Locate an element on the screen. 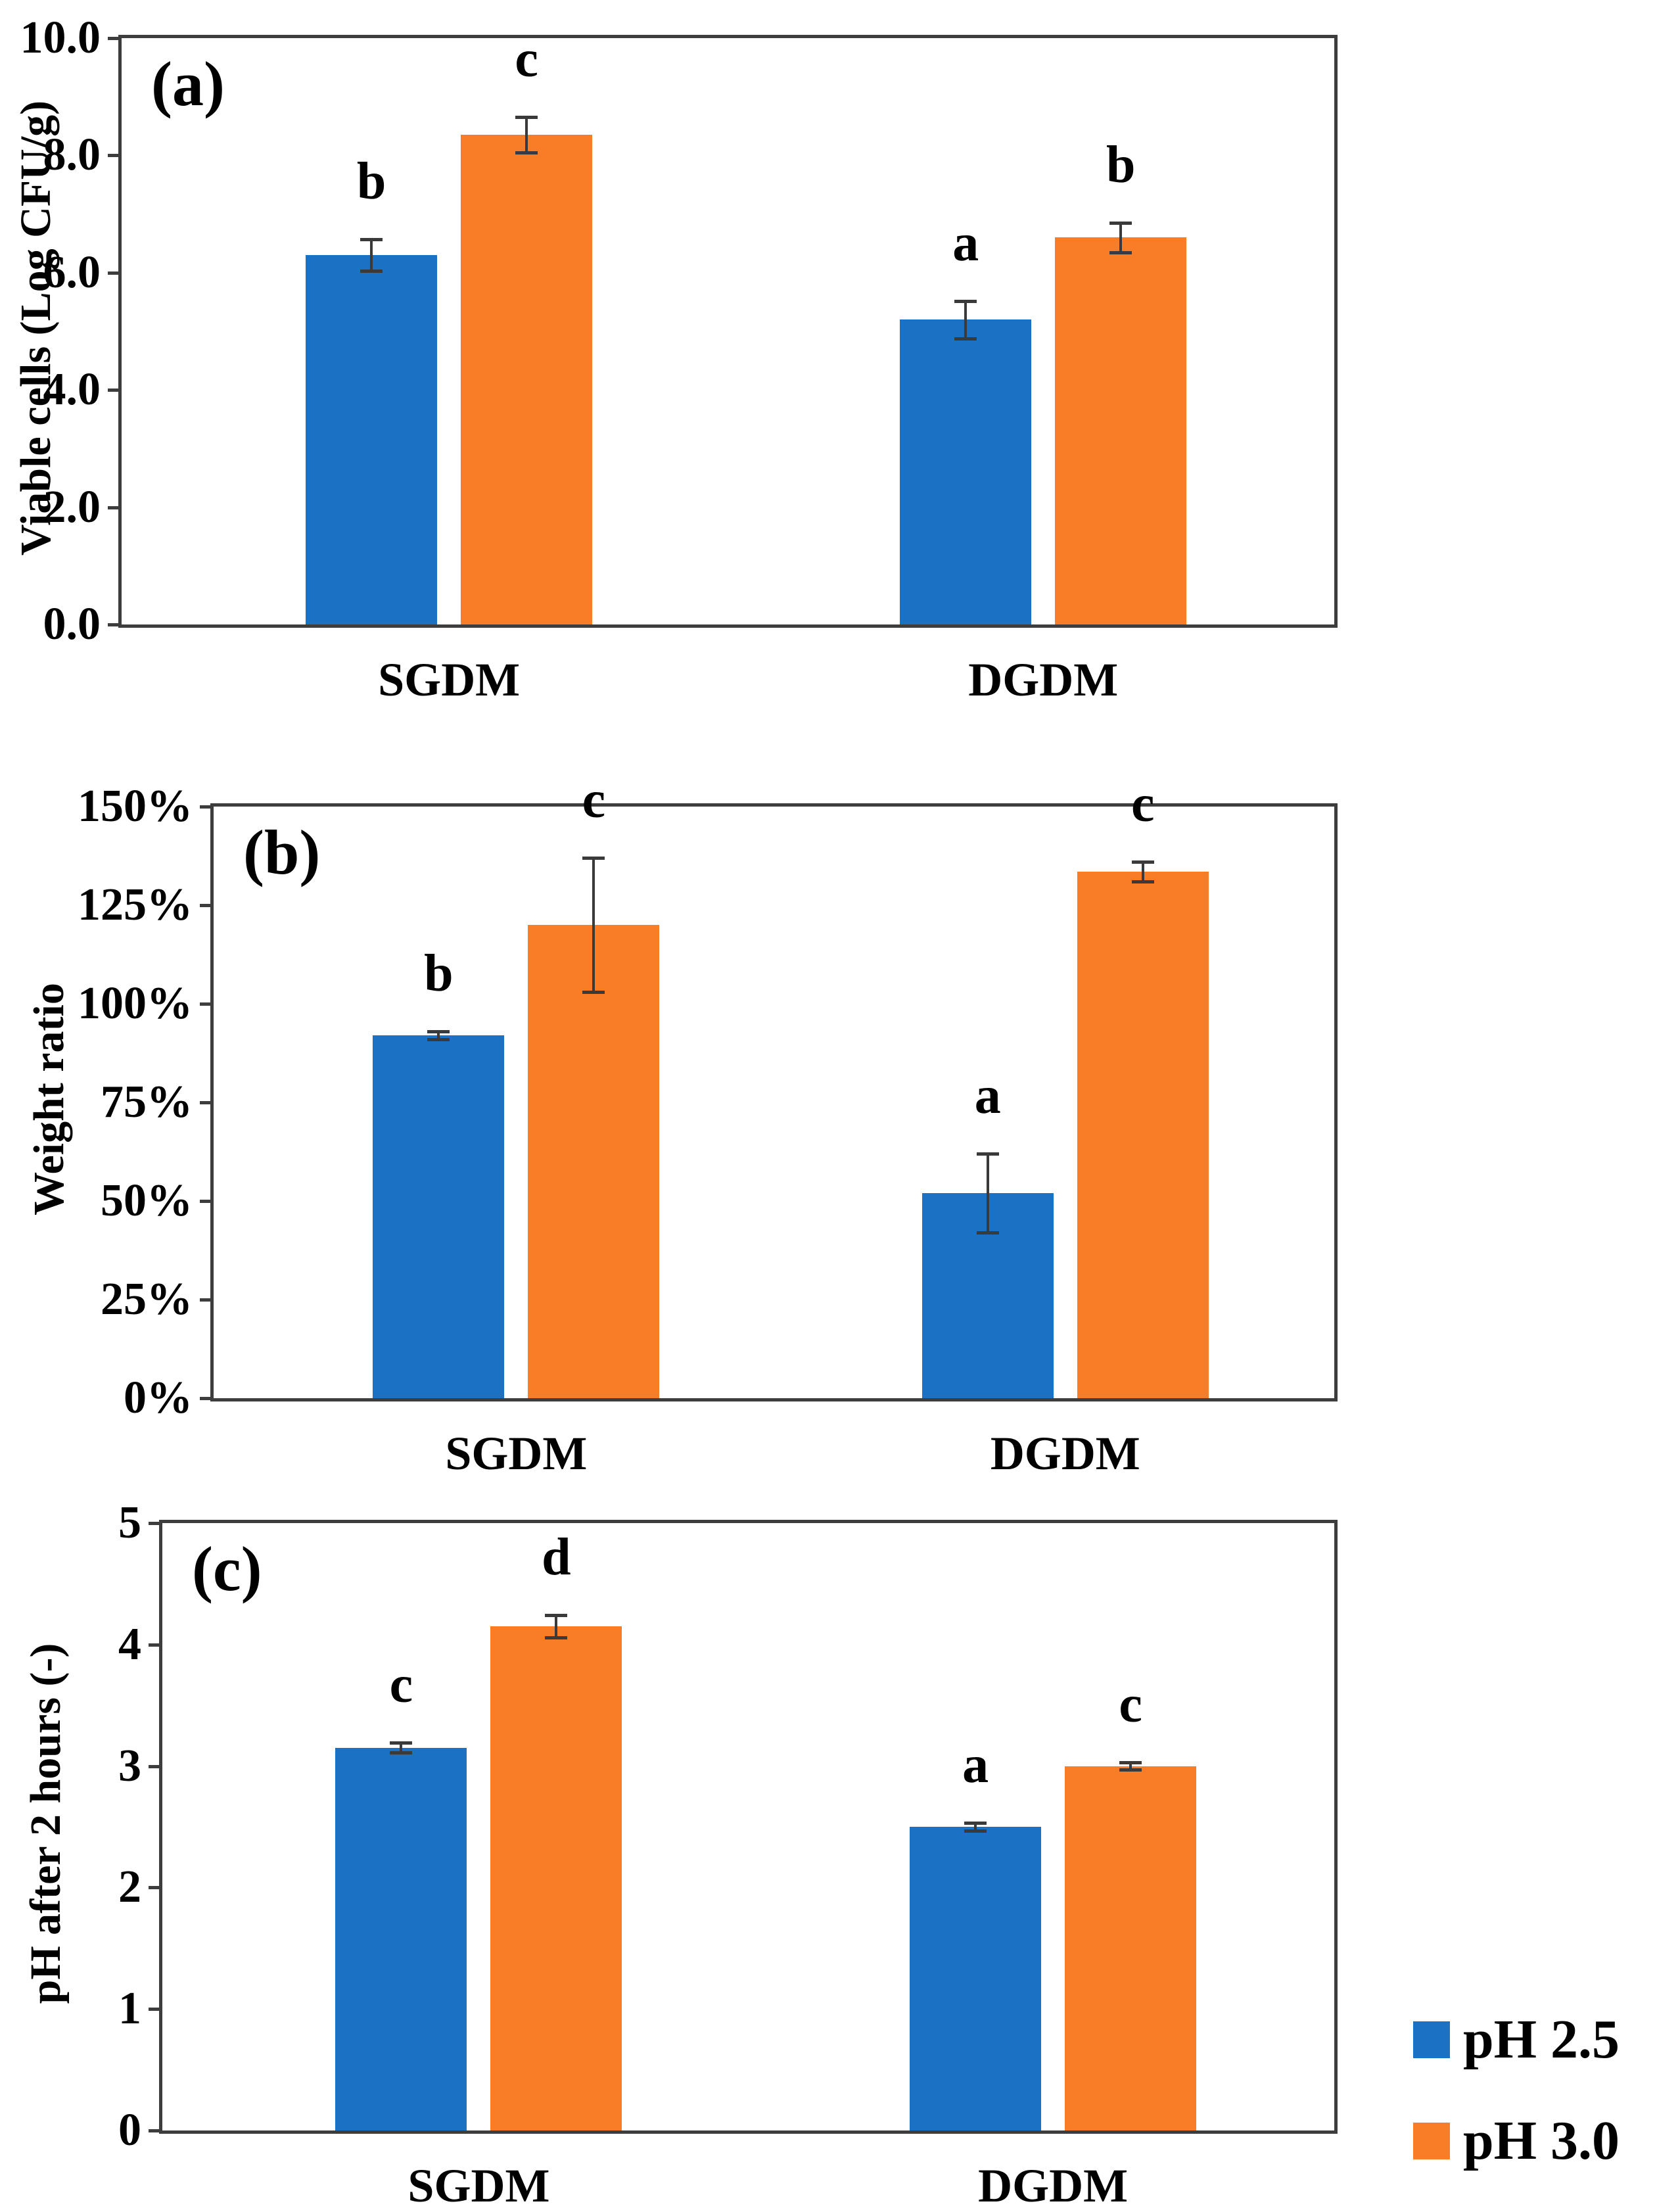  y-tick-label: 6.0 is located at coordinates (72, 272).